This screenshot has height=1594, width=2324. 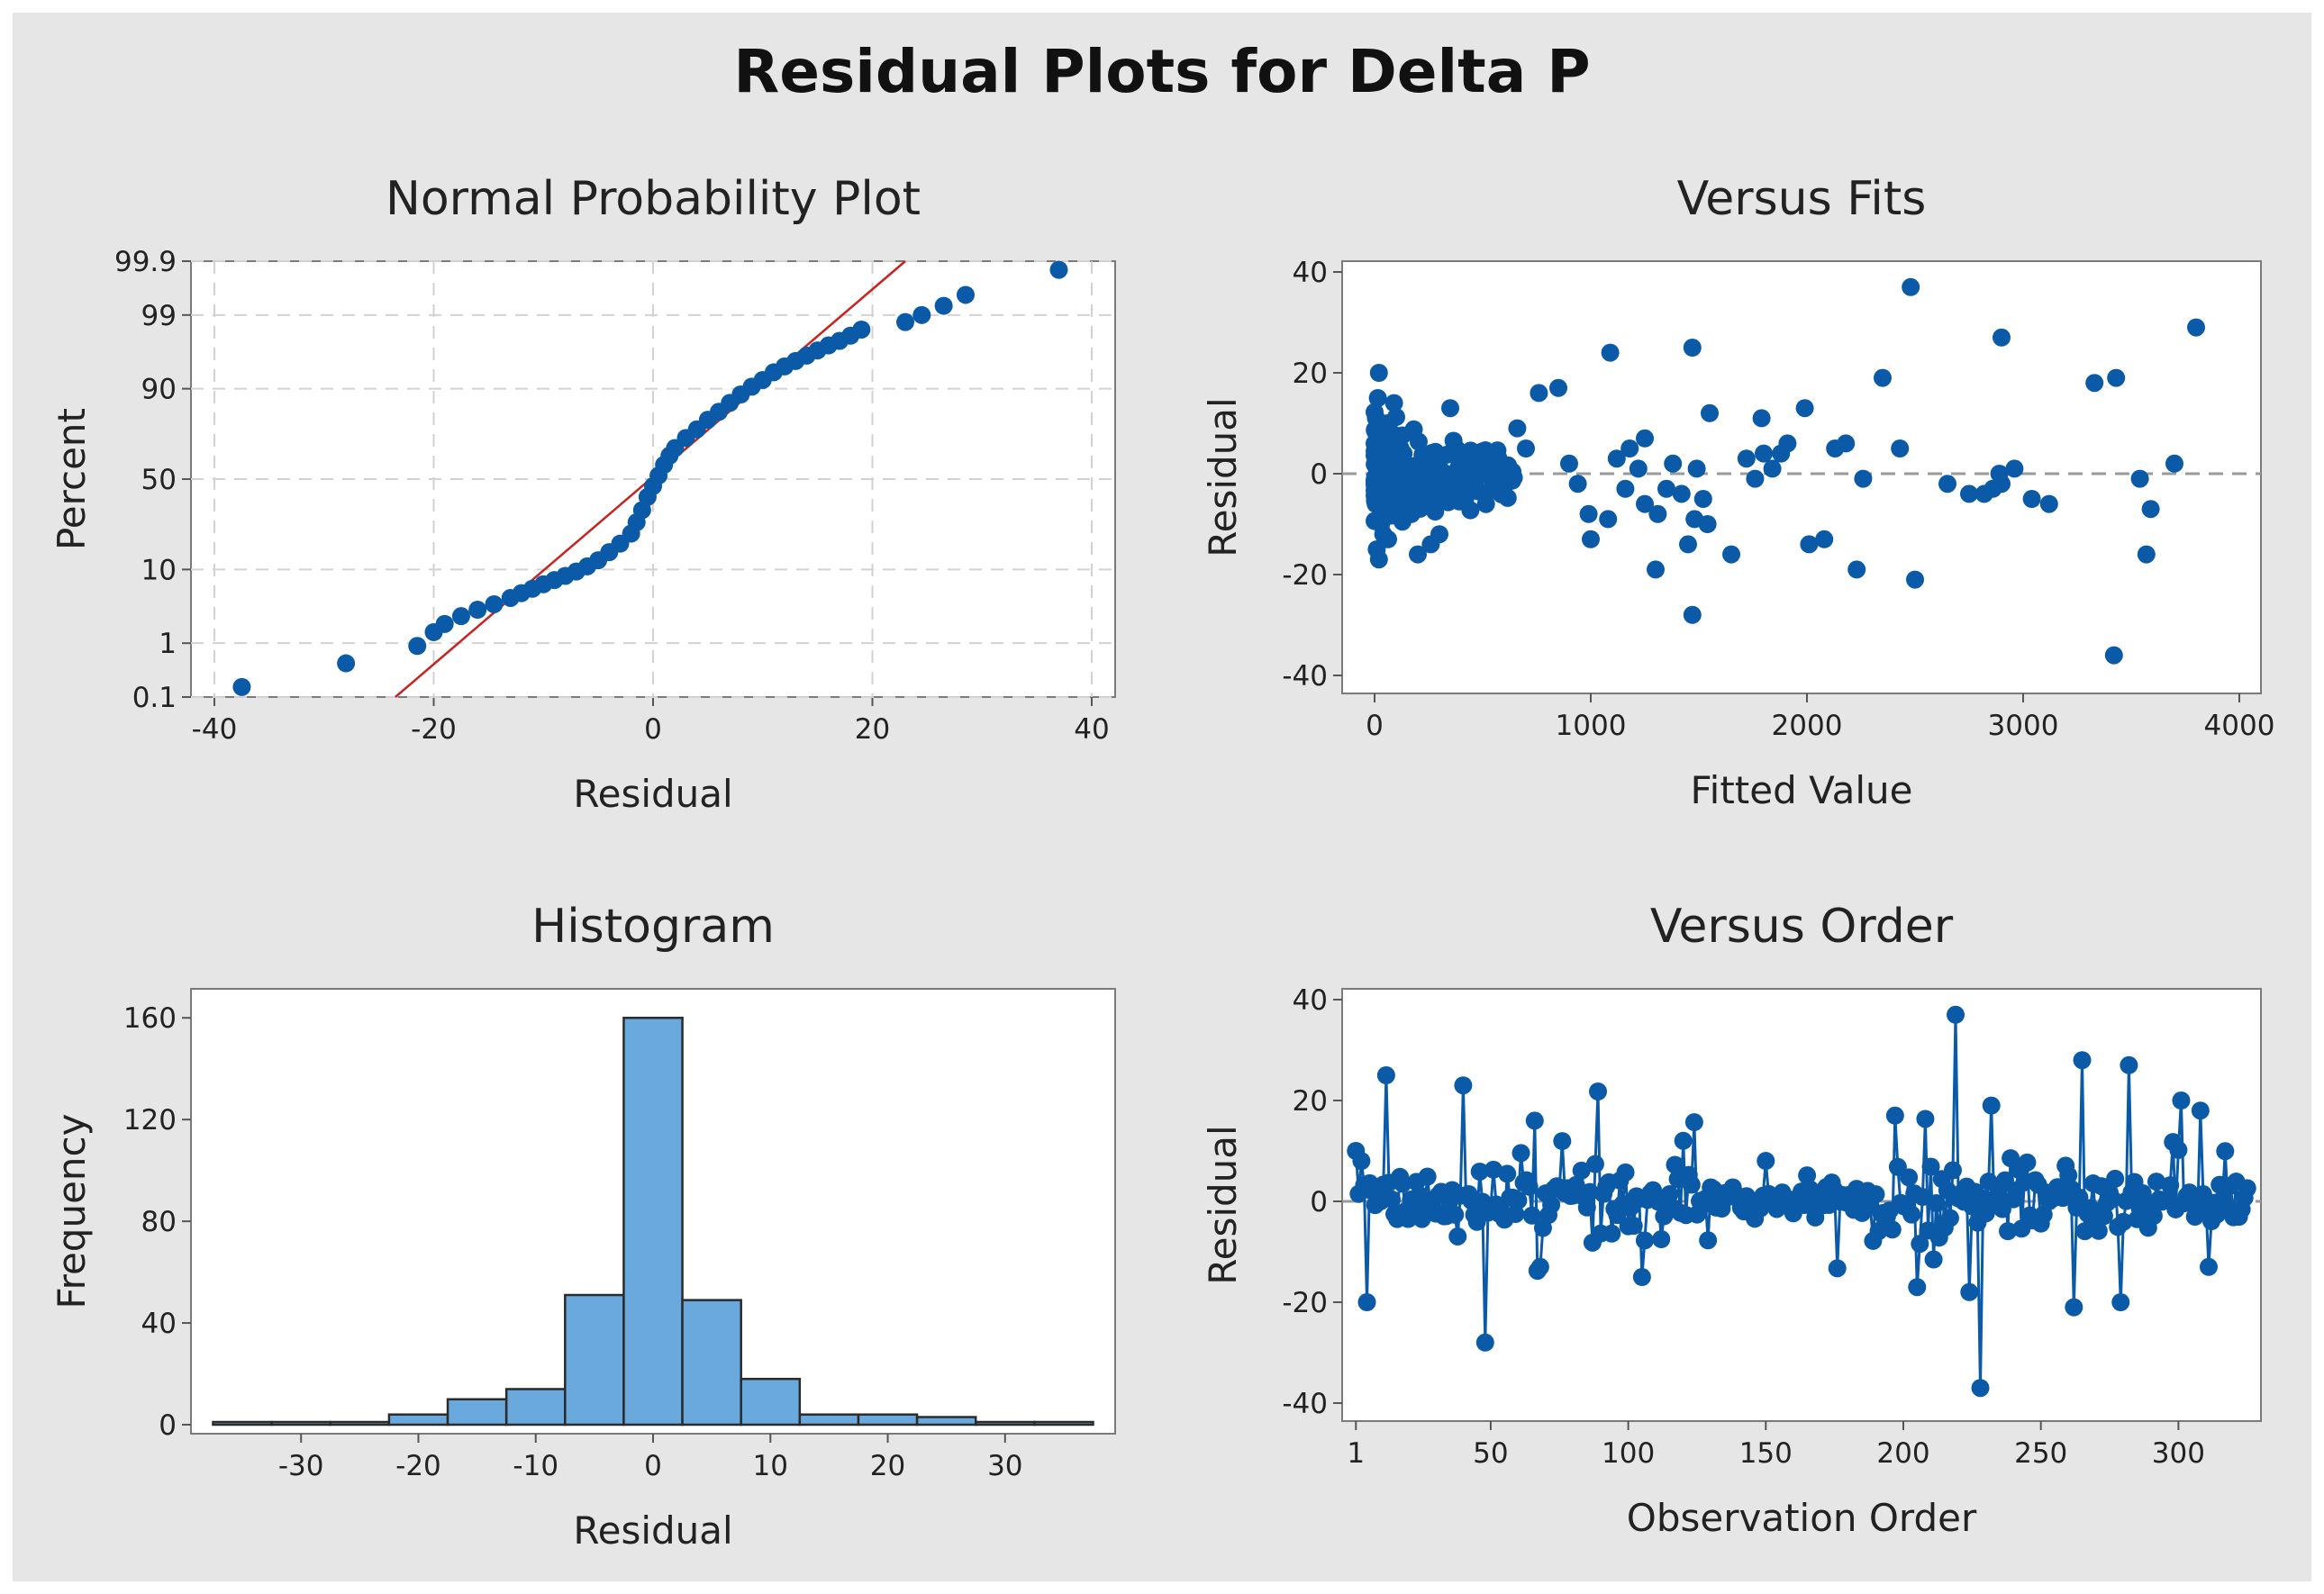 I want to click on subplot-title: Normal Probability Plot, so click(x=653, y=199).